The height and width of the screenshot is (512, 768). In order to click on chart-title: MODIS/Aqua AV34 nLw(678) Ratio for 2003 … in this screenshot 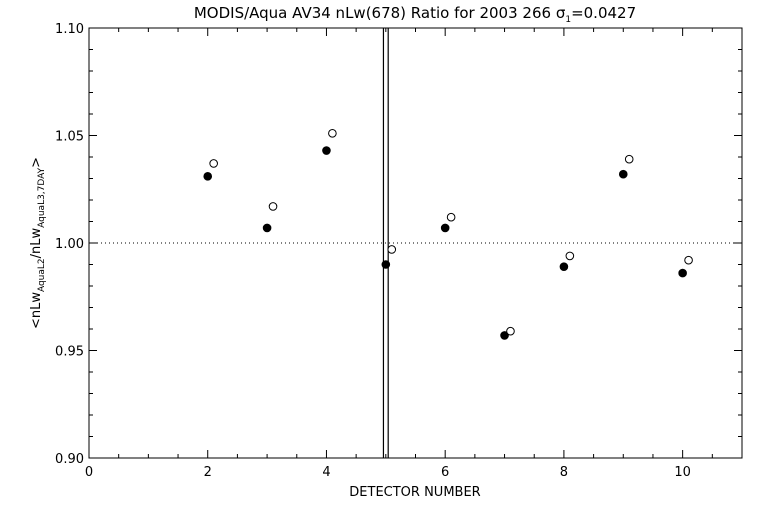, I will do `click(415, 14)`.